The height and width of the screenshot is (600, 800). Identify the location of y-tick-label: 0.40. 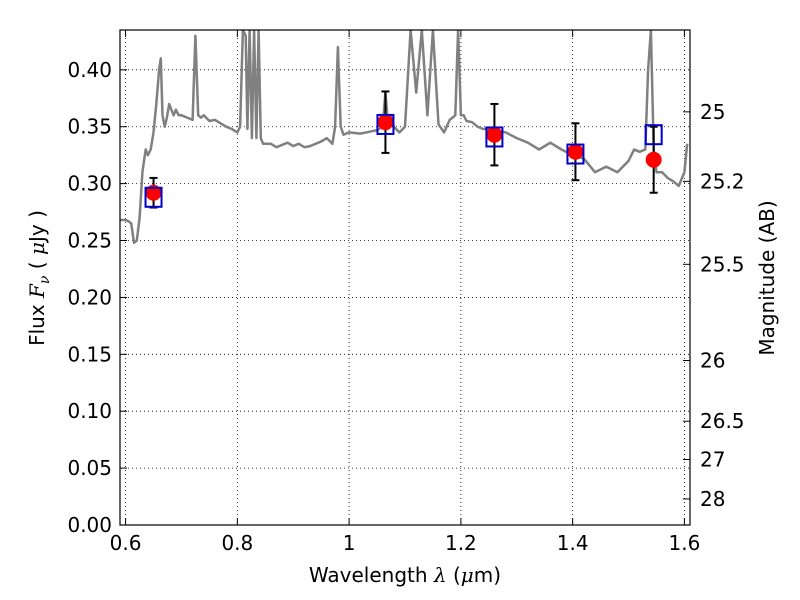
(89, 70).